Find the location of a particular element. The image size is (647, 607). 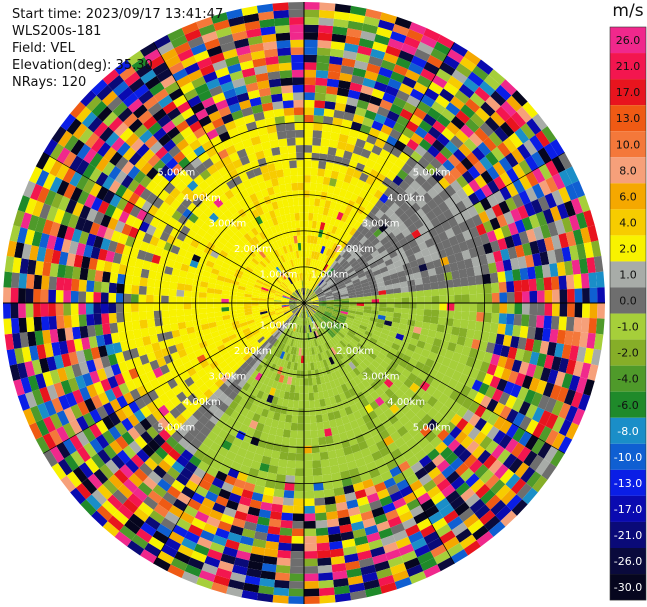

start-time-text: Start time: 2023/09/17 13:41:47 is located at coordinates (118, 14).